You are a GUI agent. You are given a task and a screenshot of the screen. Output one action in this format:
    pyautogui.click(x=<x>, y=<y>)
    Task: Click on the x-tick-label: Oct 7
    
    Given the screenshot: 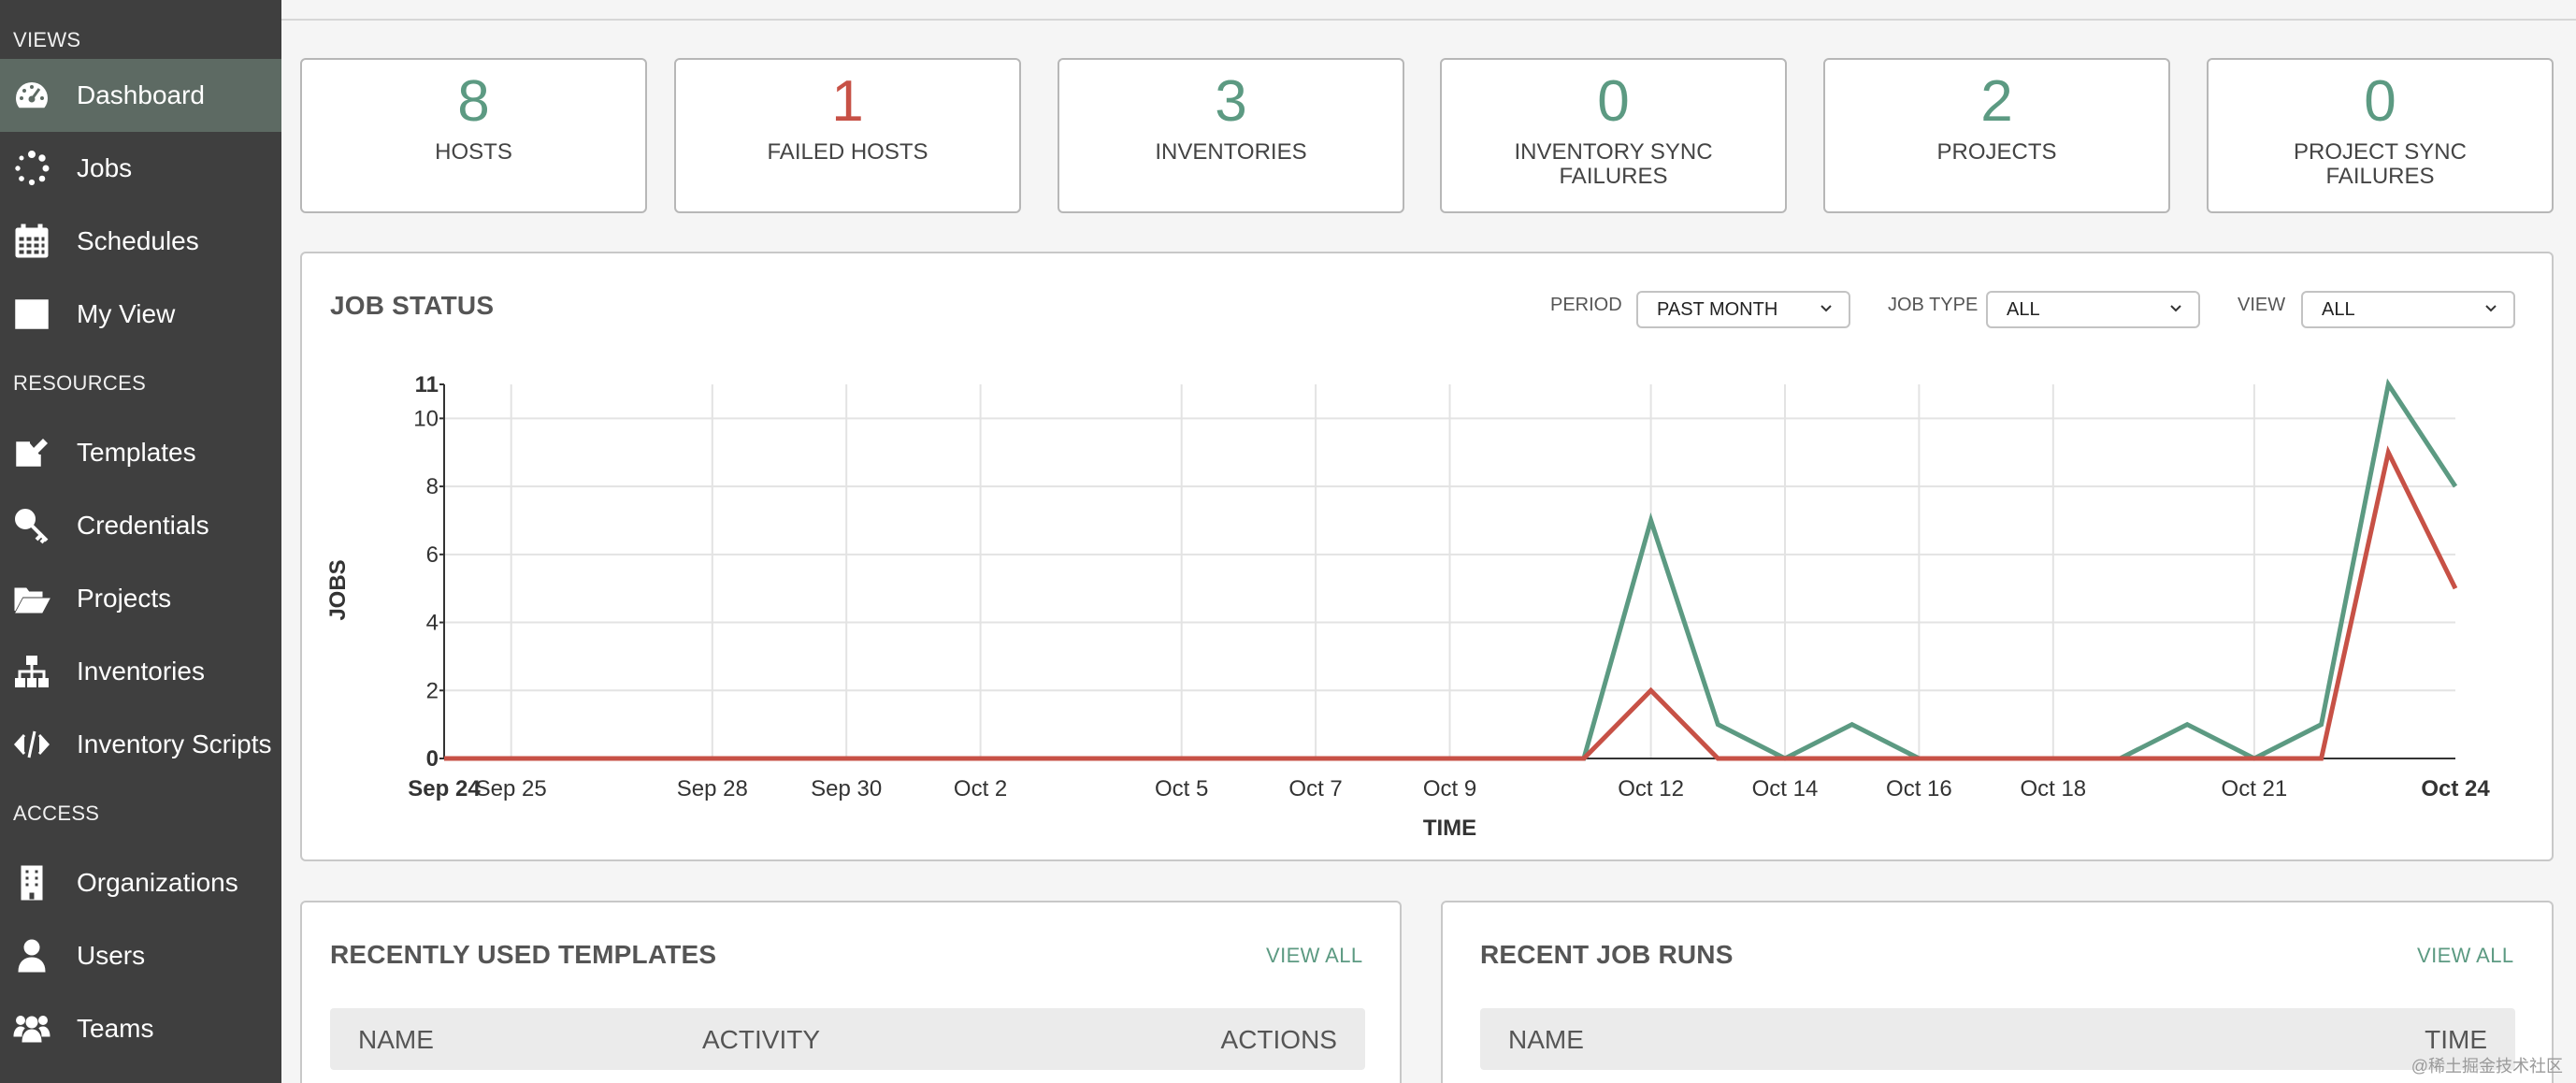 What is the action you would take?
    pyautogui.click(x=1315, y=788)
    